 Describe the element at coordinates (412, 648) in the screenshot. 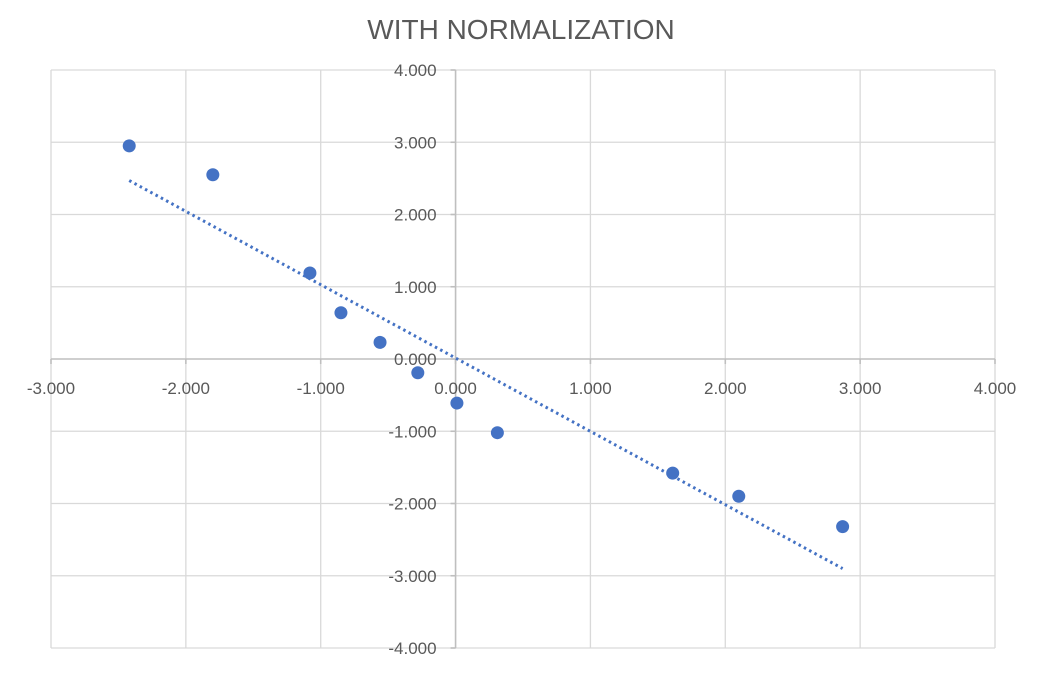

I see `y-tick-label: -4.000` at that location.